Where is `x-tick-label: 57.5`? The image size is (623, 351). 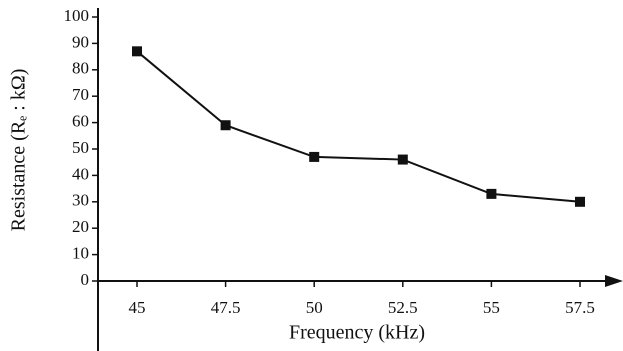
x-tick-label: 57.5 is located at coordinates (580, 307).